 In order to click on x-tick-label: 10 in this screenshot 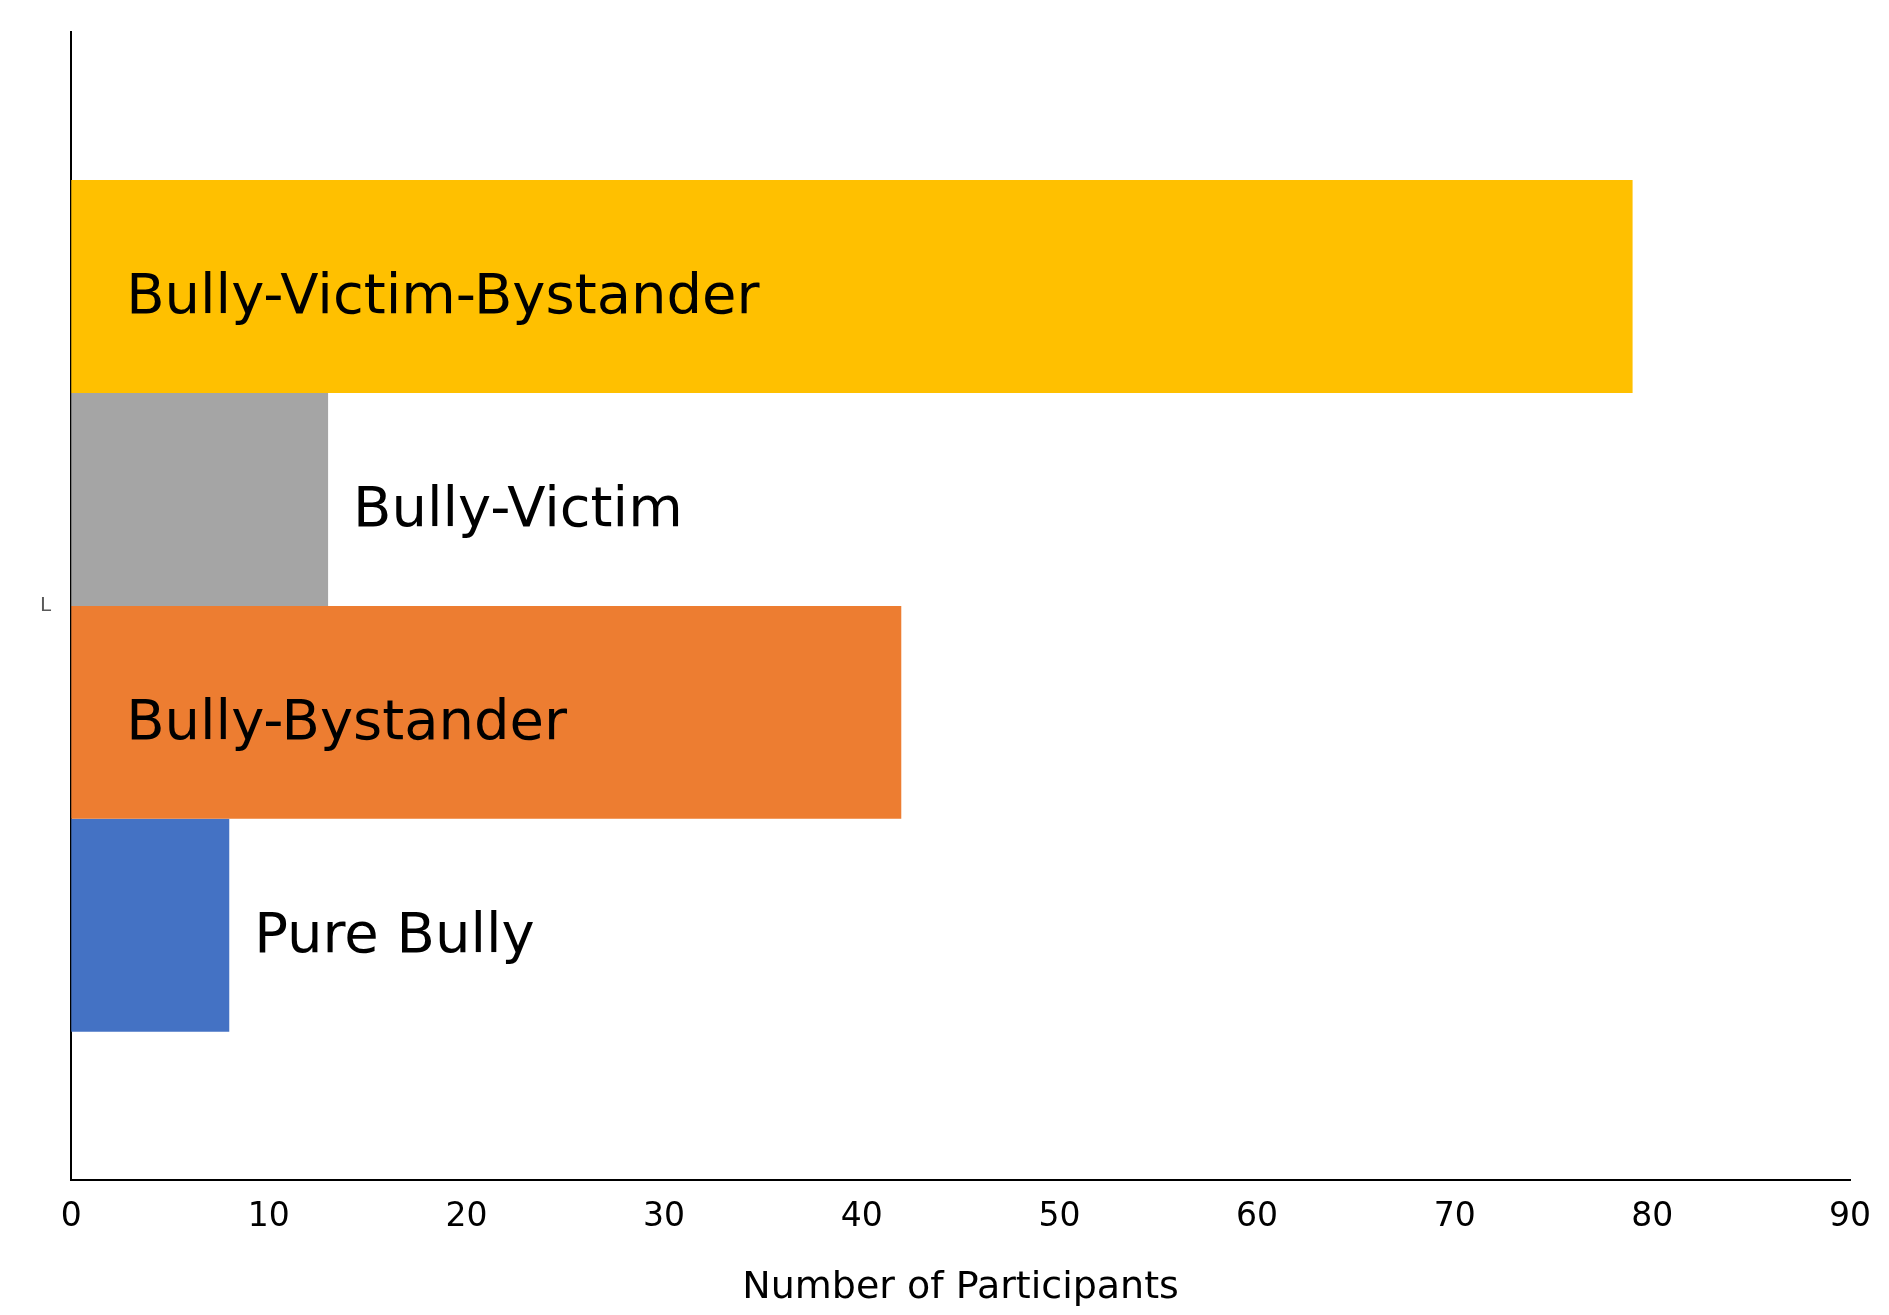, I will do `click(268, 1215)`.